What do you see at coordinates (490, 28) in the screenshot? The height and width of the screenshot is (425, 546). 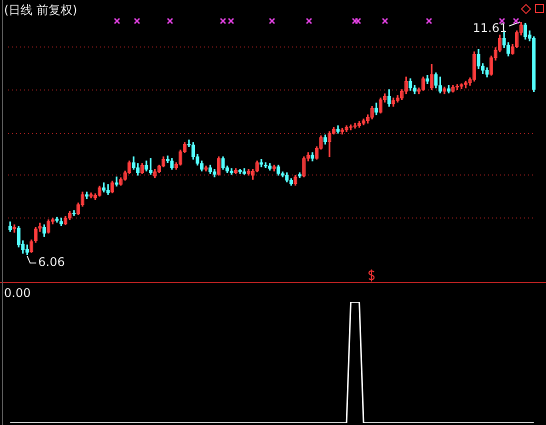 I see `annotation: 11.61` at bounding box center [490, 28].